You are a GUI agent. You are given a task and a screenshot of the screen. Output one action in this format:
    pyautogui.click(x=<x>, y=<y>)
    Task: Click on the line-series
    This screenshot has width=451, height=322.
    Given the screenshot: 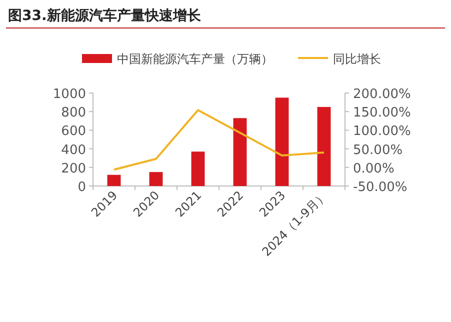 What is the action you would take?
    pyautogui.click(x=219, y=140)
    